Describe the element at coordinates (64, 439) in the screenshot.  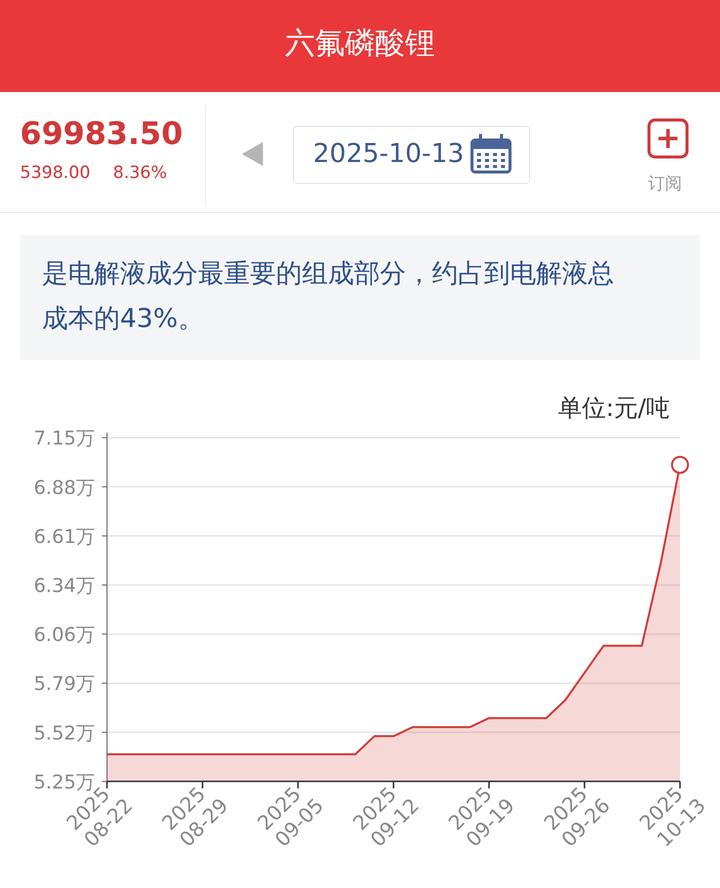
I see `y-tick-label: 7.15万` at that location.